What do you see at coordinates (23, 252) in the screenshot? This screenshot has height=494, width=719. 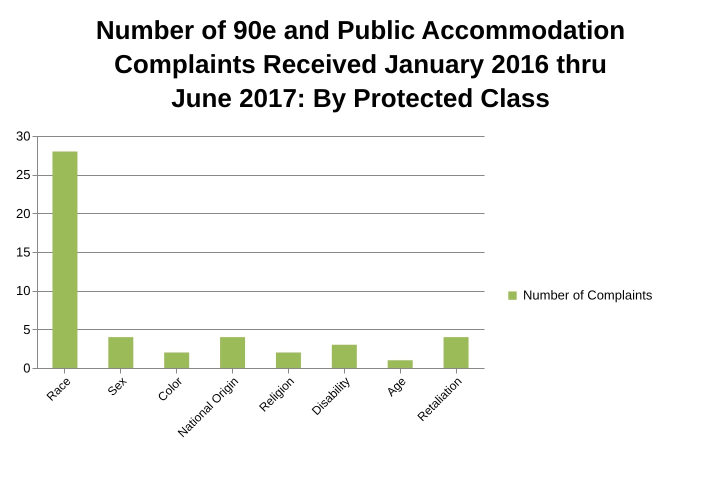 I see `y-tick-label: 15` at bounding box center [23, 252].